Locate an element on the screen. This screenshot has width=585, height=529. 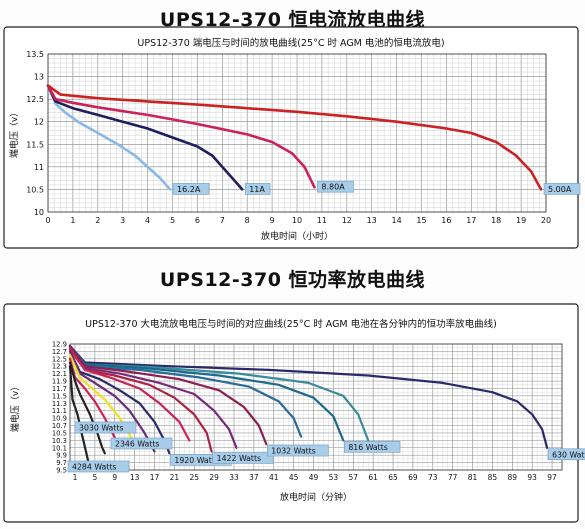
chart2-y-tick-label: 12.1 is located at coordinates (59, 374).